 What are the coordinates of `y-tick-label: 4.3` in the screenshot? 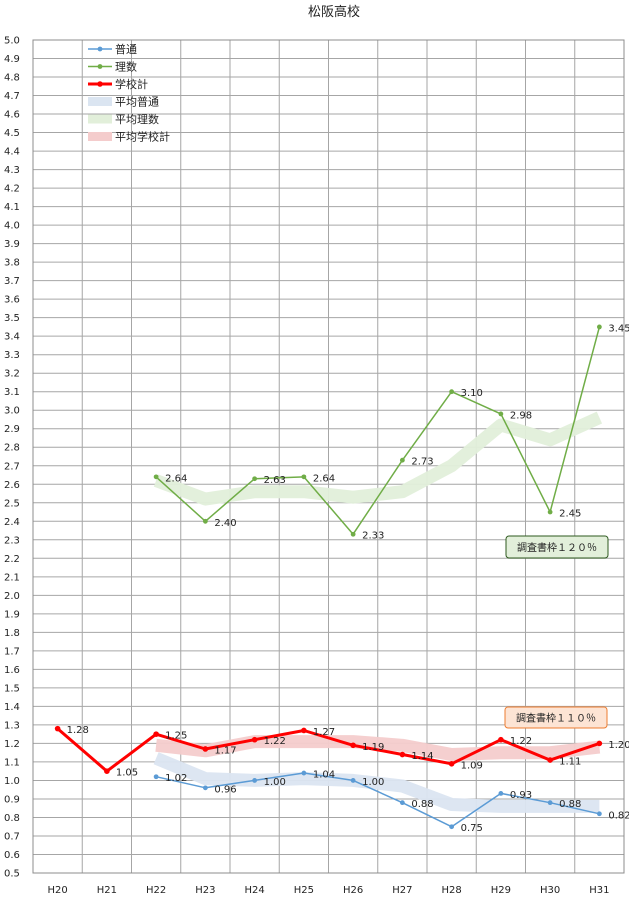 It's located at (12, 170).